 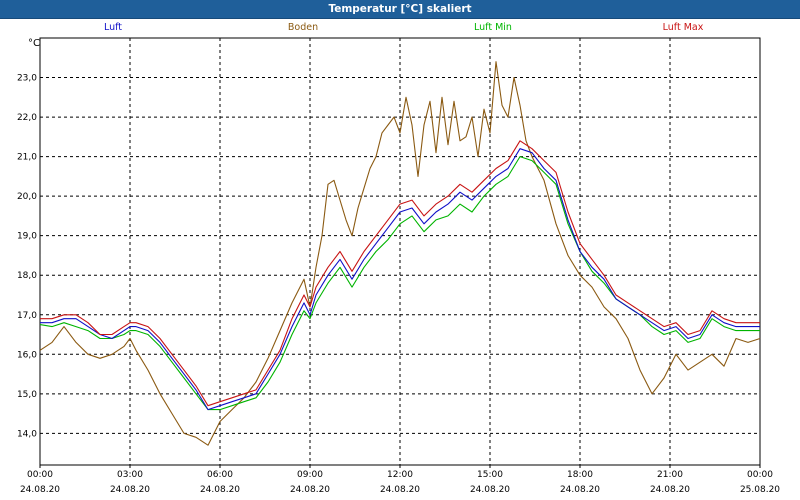 I want to click on y-tick-label: 18,0, so click(x=27, y=276).